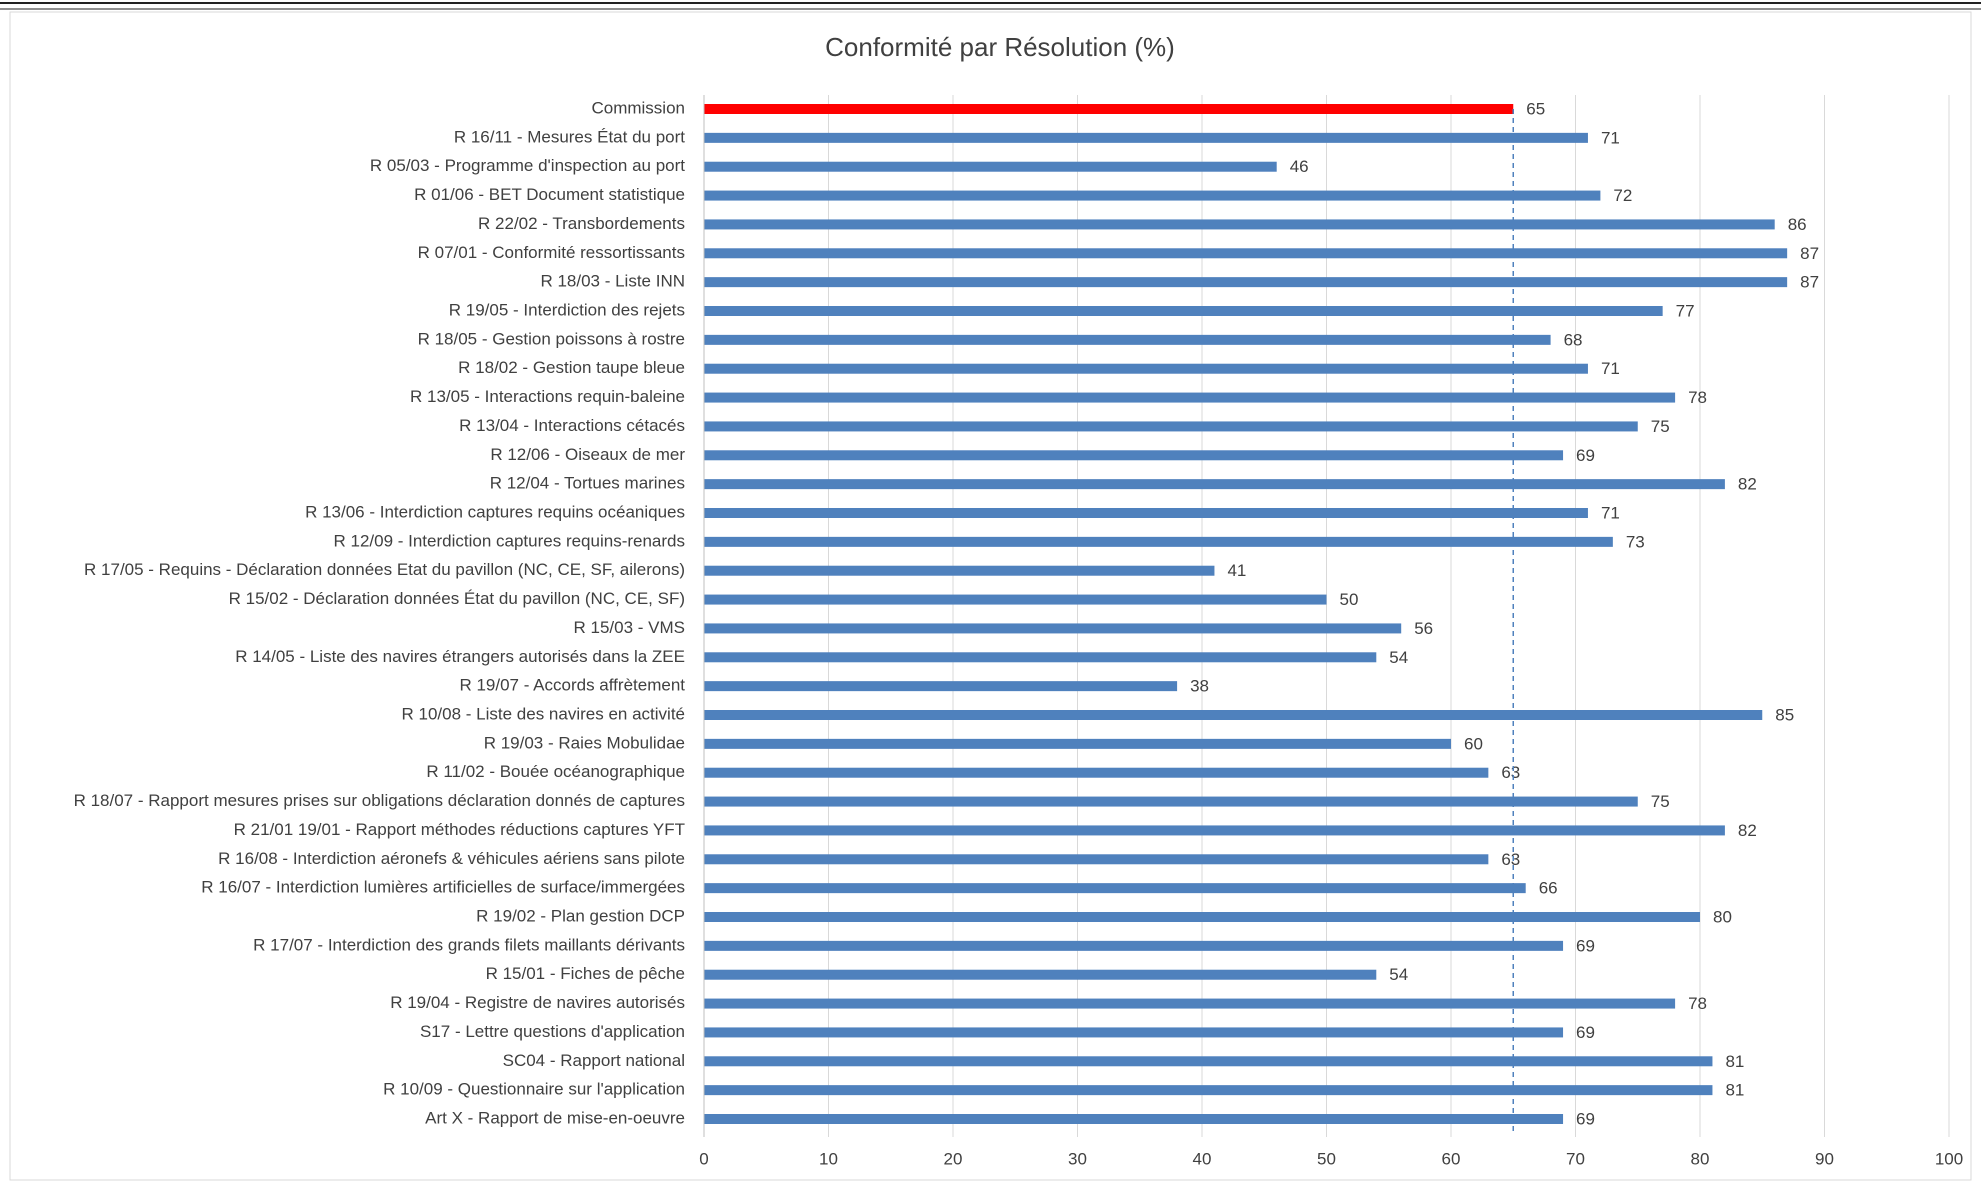 This screenshot has height=1181, width=1981. What do you see at coordinates (1797, 224) in the screenshot?
I see `value-label: 86` at bounding box center [1797, 224].